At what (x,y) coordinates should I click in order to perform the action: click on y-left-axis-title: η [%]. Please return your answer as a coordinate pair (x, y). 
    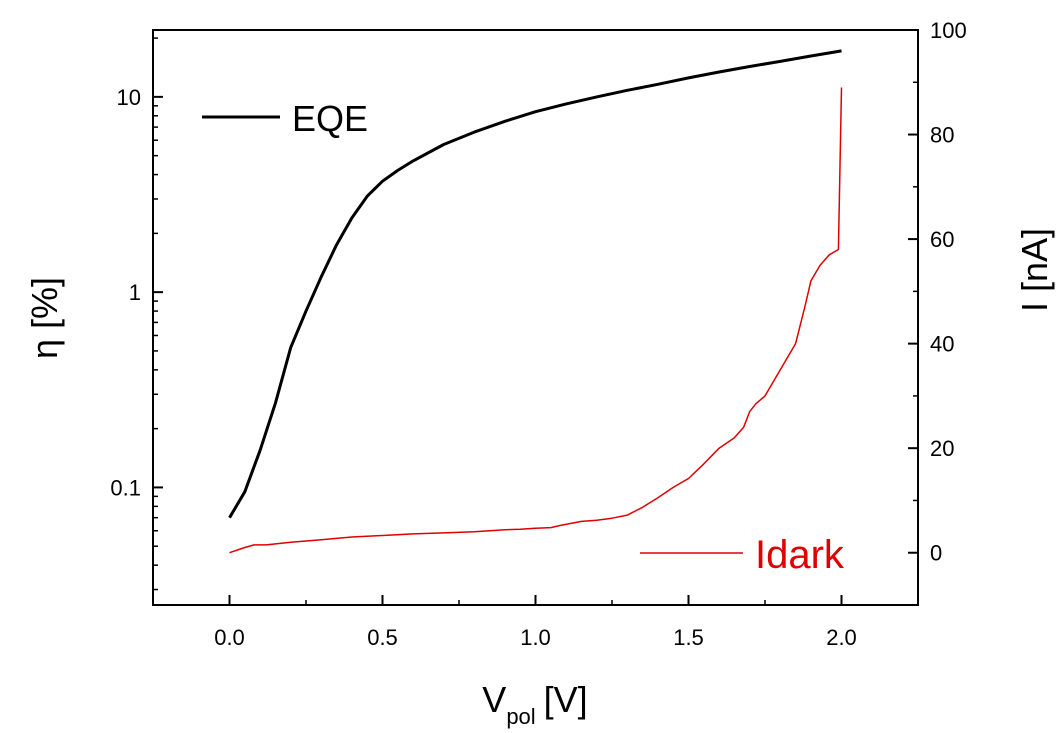
    Looking at the image, I should click on (44, 318).